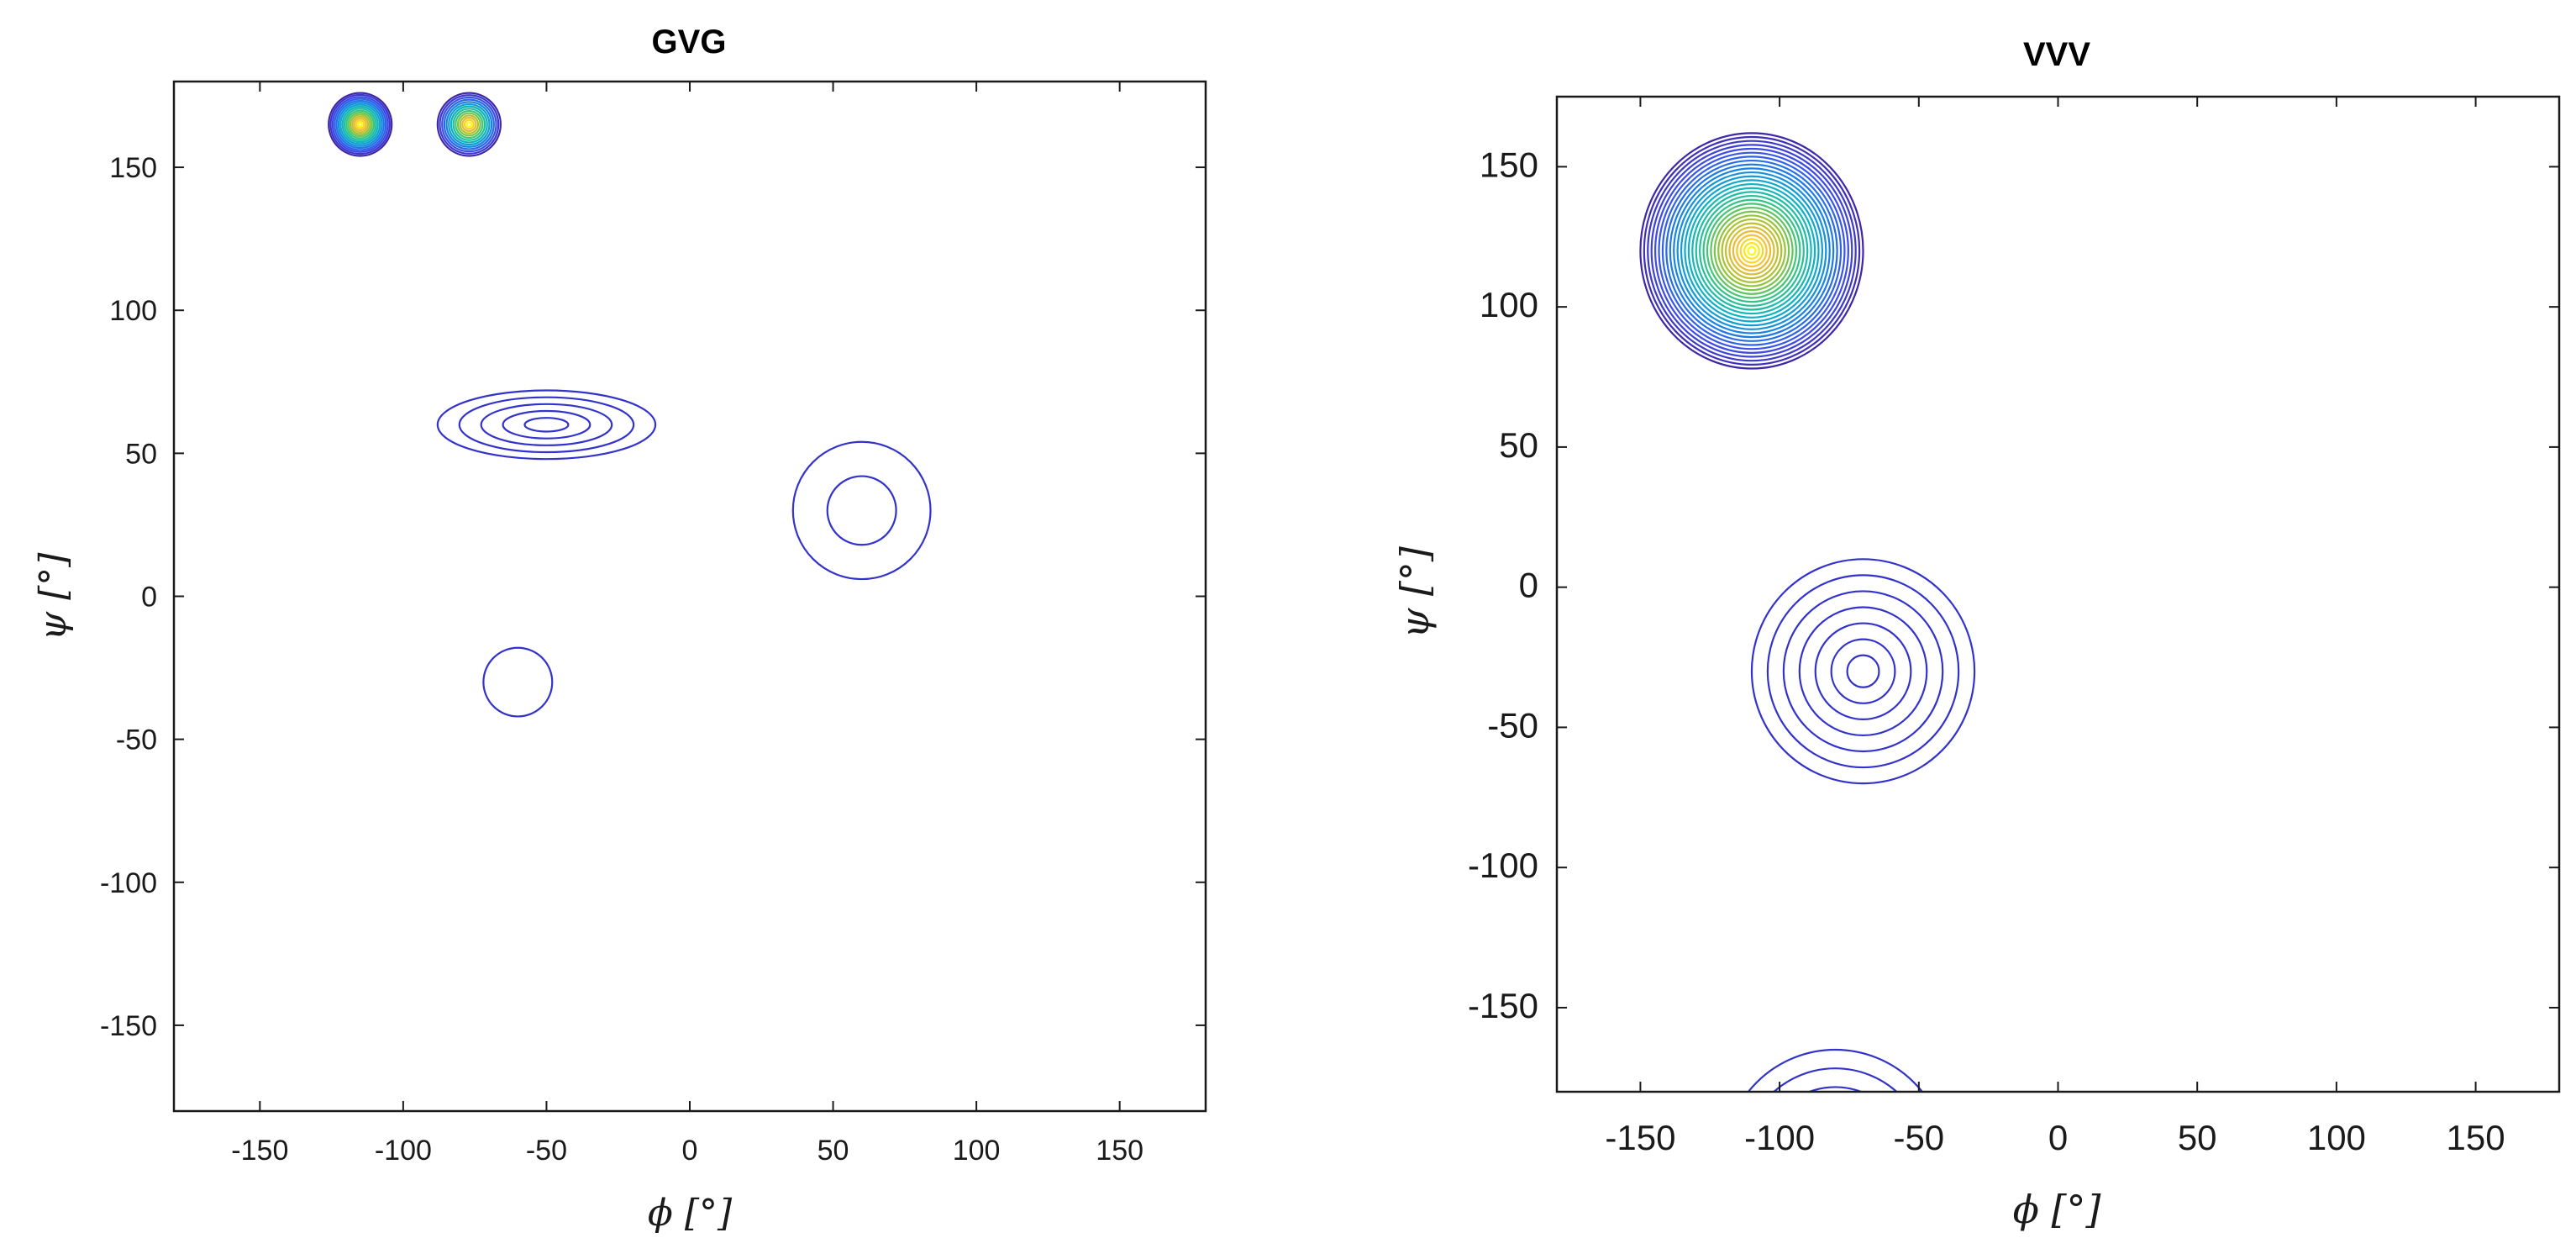  What do you see at coordinates (141, 454) in the screenshot?
I see `y-tick-label: 50` at bounding box center [141, 454].